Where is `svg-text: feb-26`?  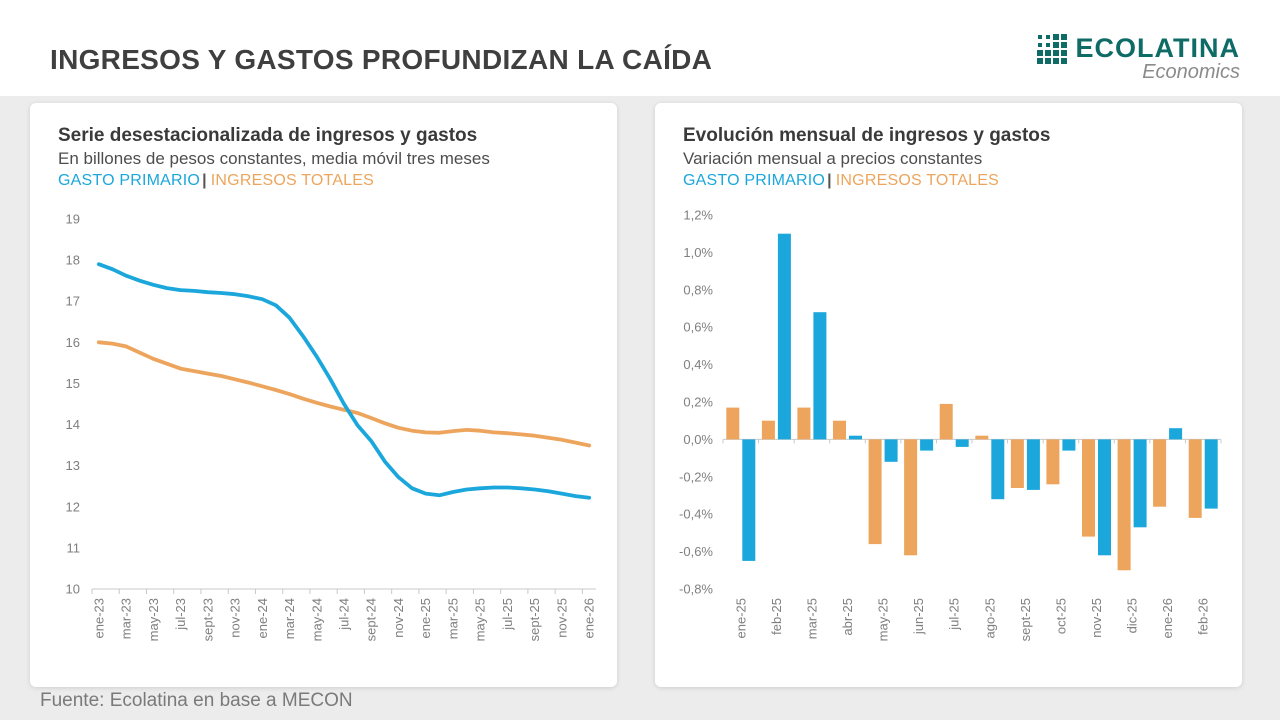 svg-text: feb-26 is located at coordinates (1203, 616).